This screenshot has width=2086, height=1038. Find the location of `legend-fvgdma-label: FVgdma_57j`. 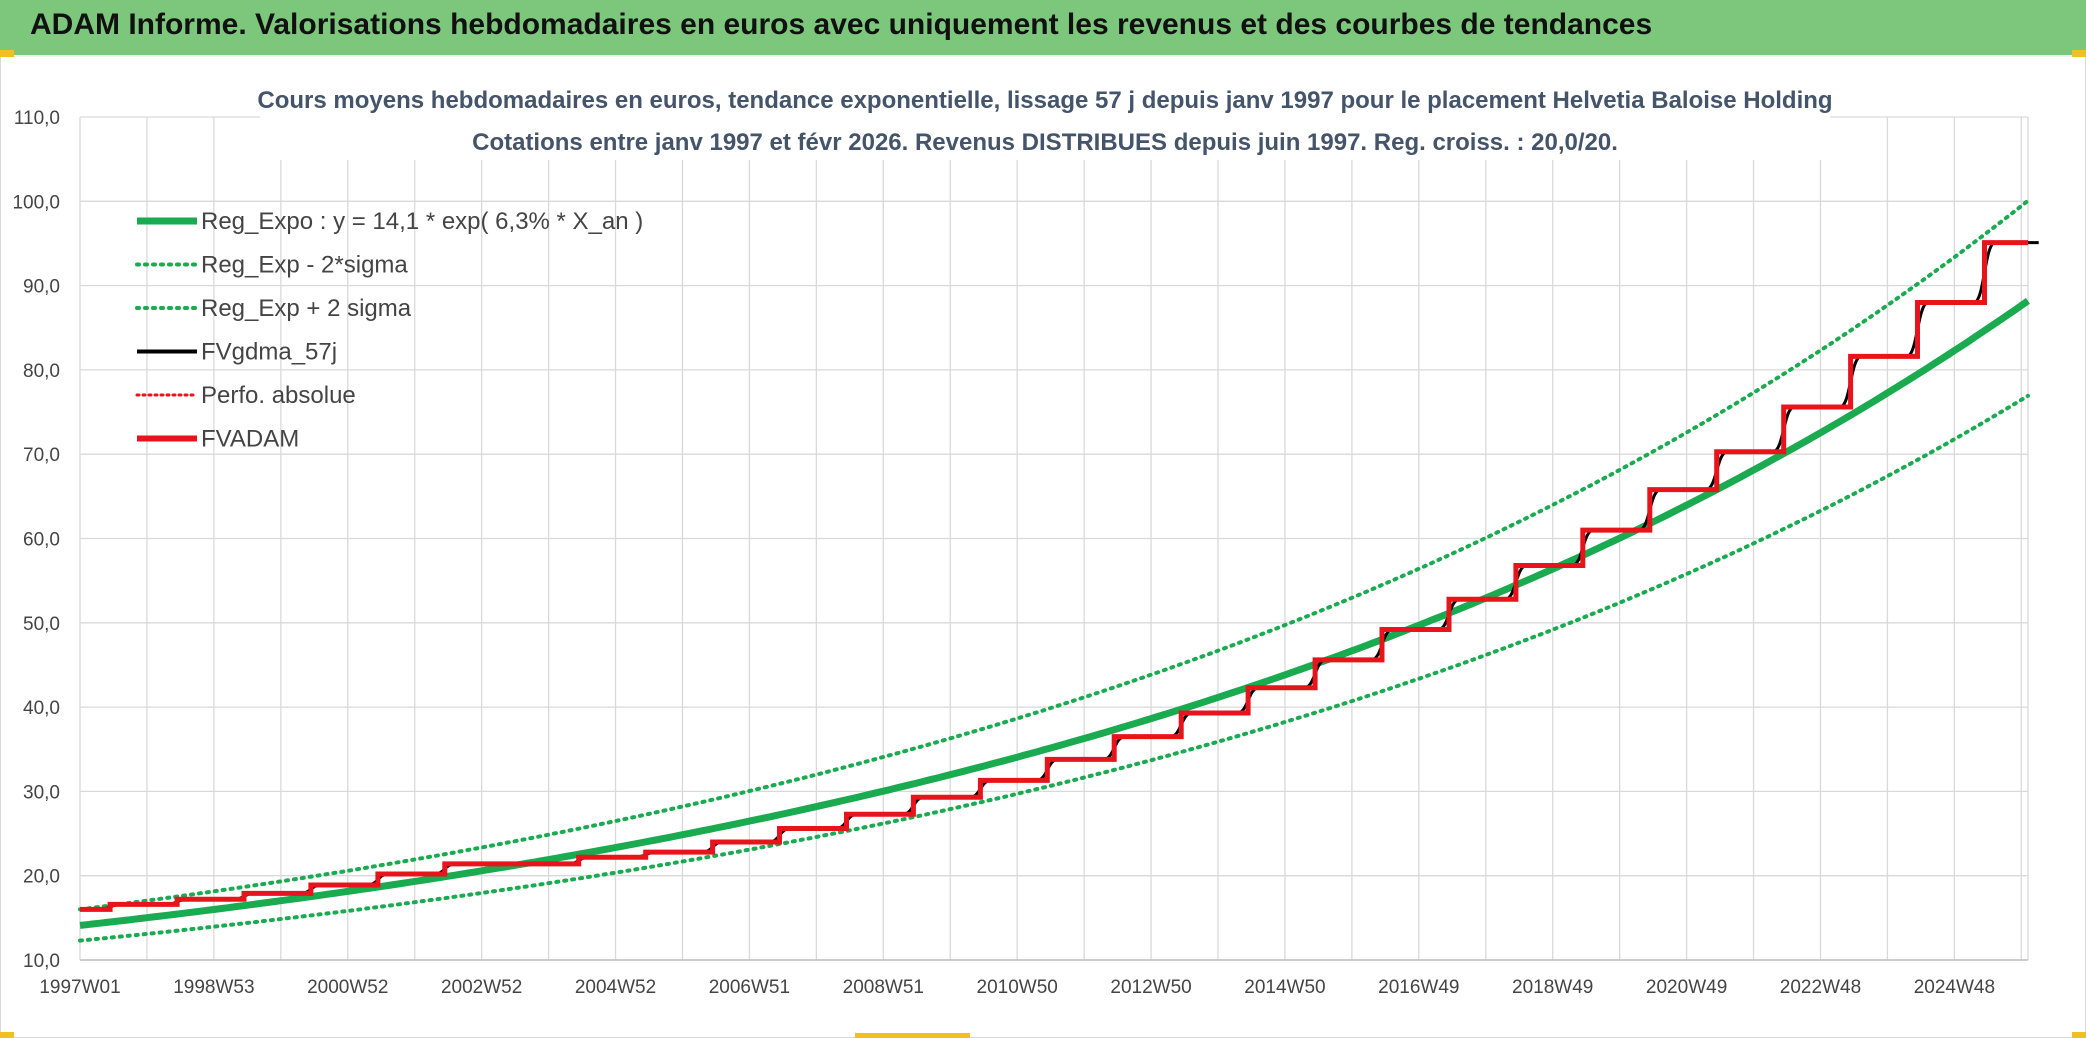

legend-fvgdma-label: FVgdma_57j is located at coordinates (269, 352).